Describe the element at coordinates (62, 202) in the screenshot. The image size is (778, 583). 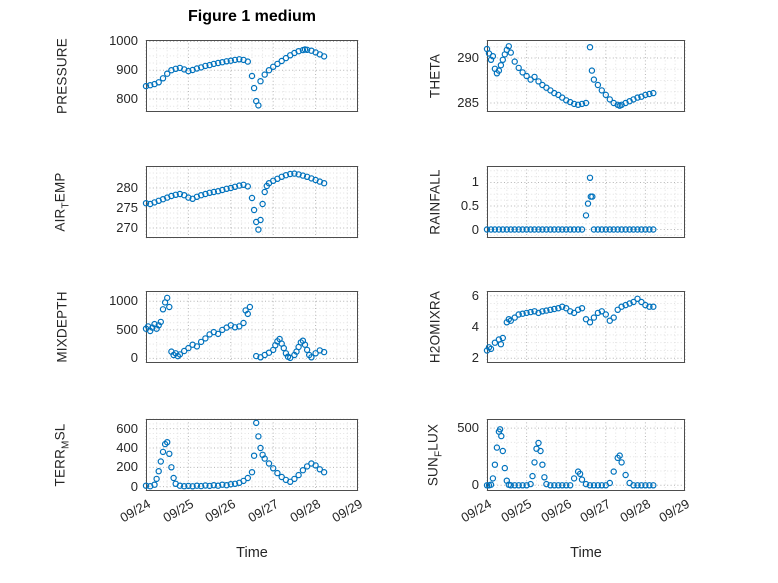
I see `y-axis-label: AIRTEMP` at that location.